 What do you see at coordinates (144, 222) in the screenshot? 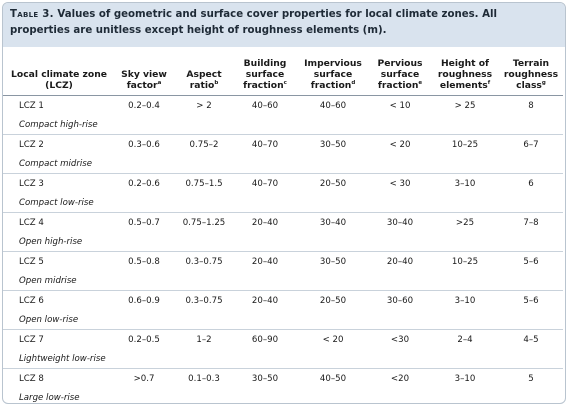
I see `value-cell: 0.5–0.7` at bounding box center [144, 222].